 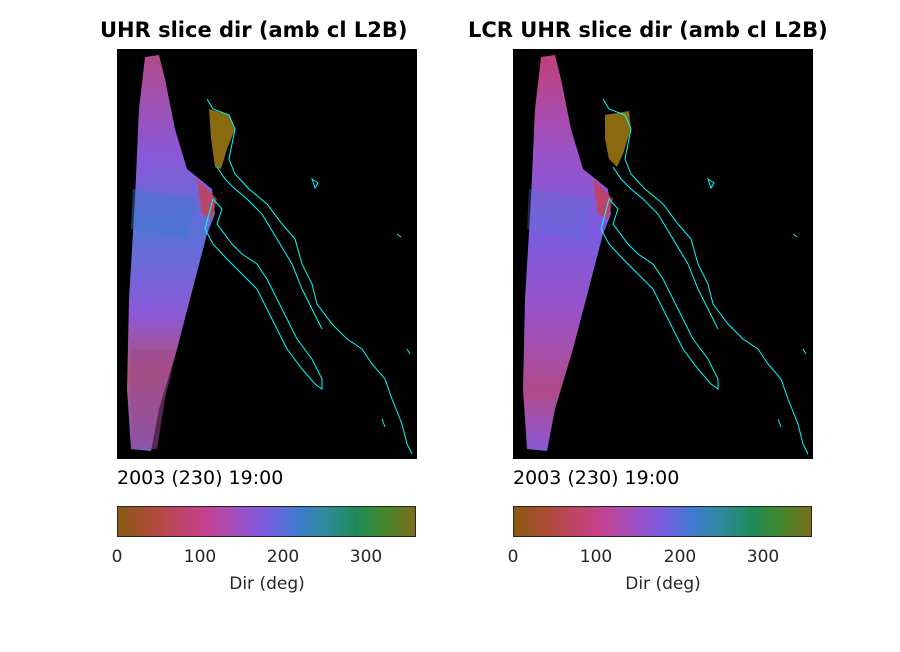 I want to click on panel-title: LCR UHR slice dir (amb cl L2B), so click(x=648, y=30).